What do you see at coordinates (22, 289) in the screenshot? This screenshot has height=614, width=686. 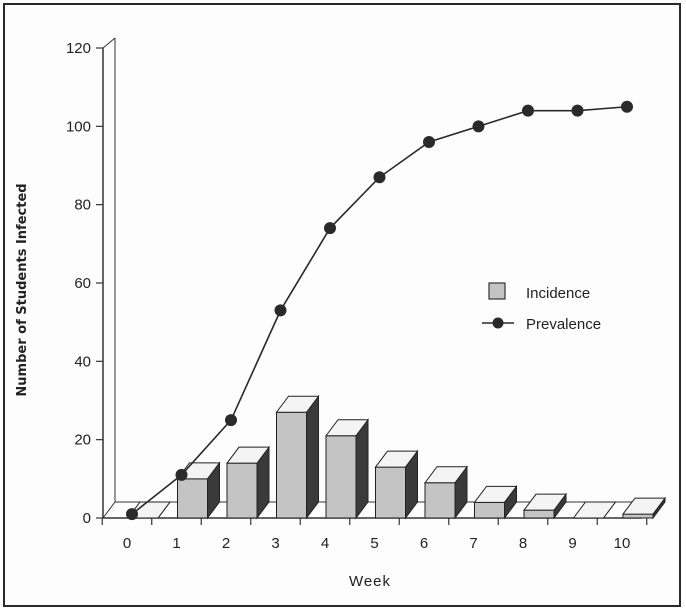 I see `y-axis-label: Number of Students Infected` at bounding box center [22, 289].